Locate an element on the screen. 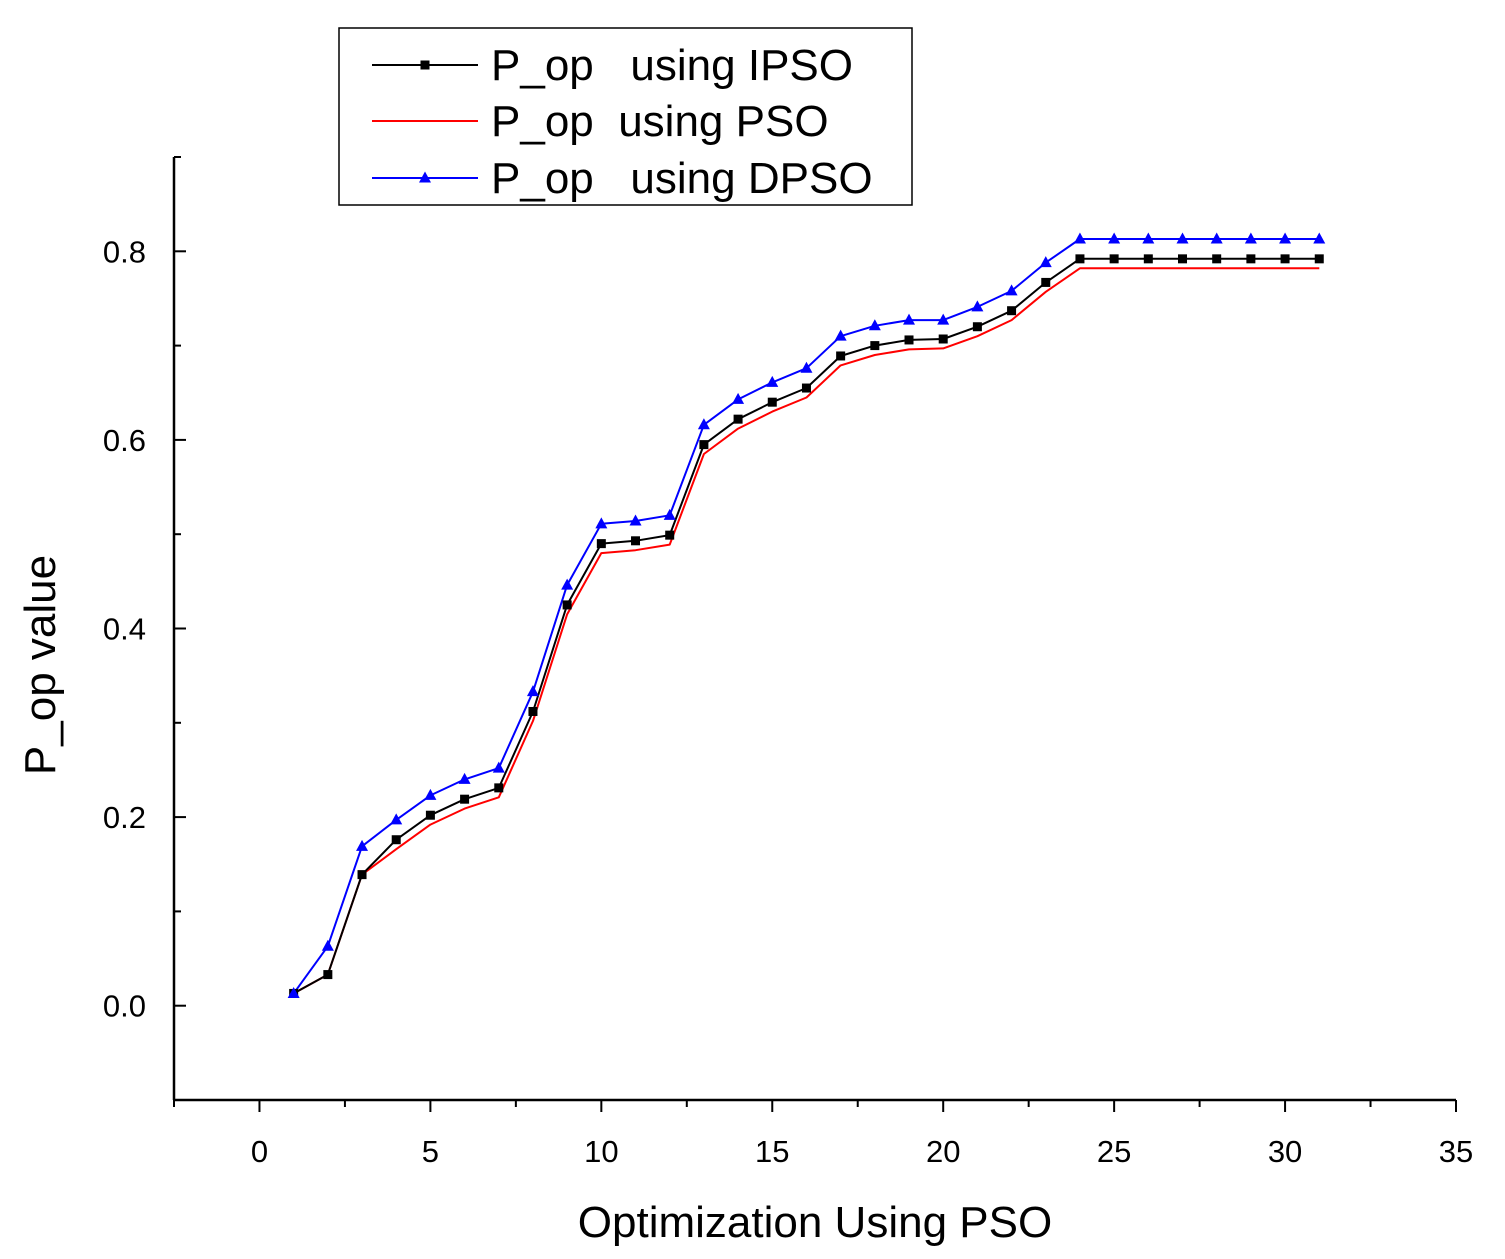  y-tick-label: 0.2 is located at coordinates (124, 817).